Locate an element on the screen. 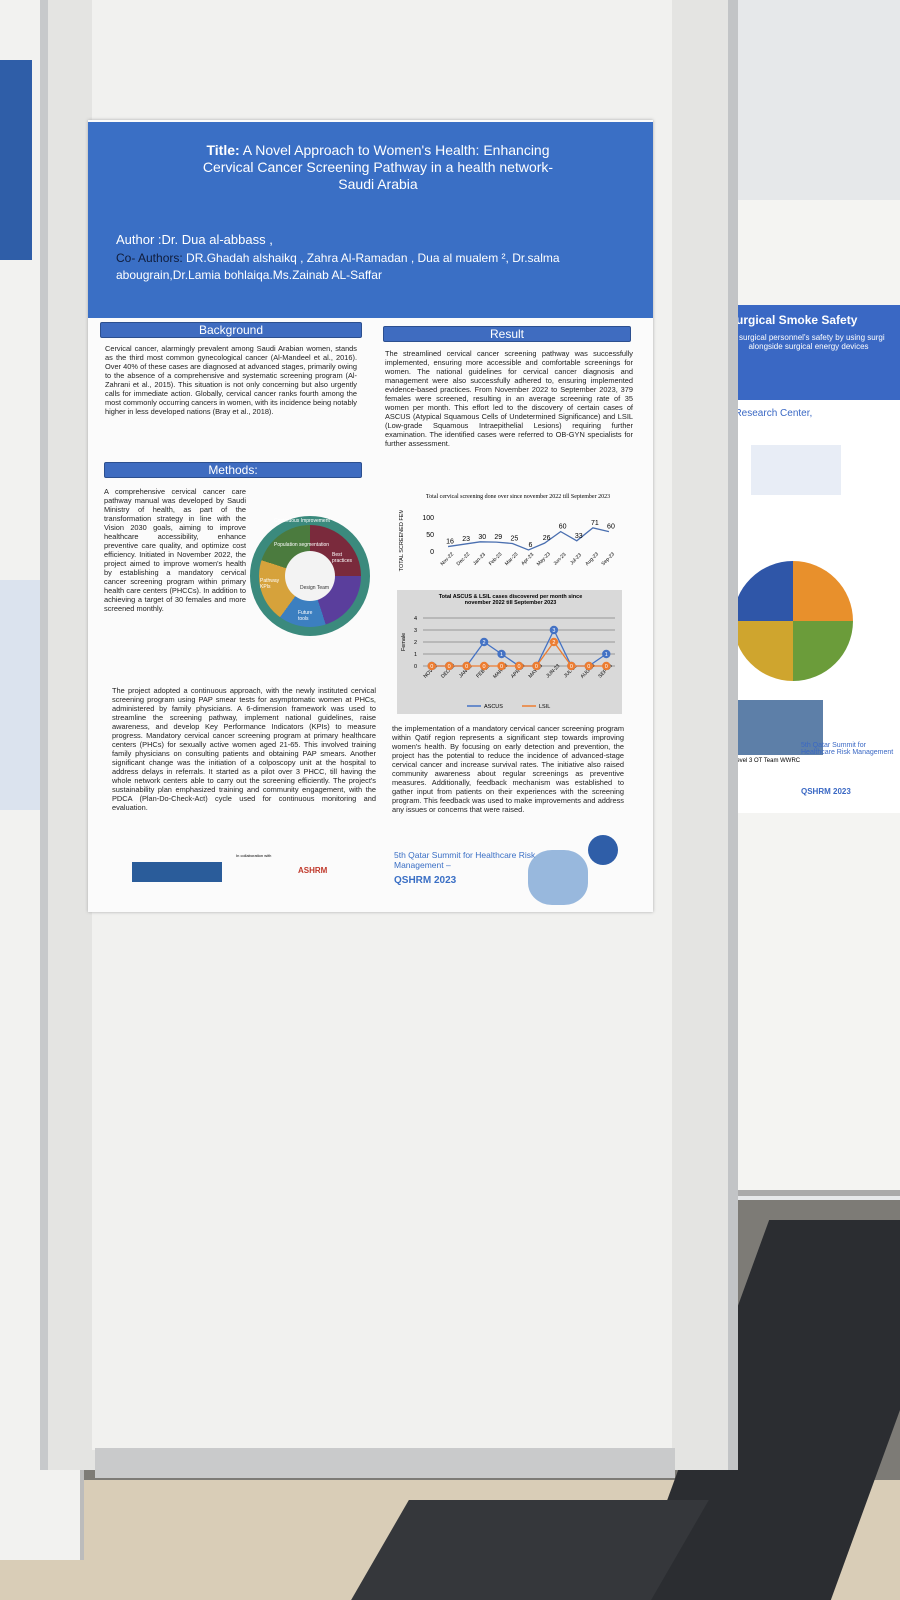  left-poster-figure is located at coordinates (22, 695).